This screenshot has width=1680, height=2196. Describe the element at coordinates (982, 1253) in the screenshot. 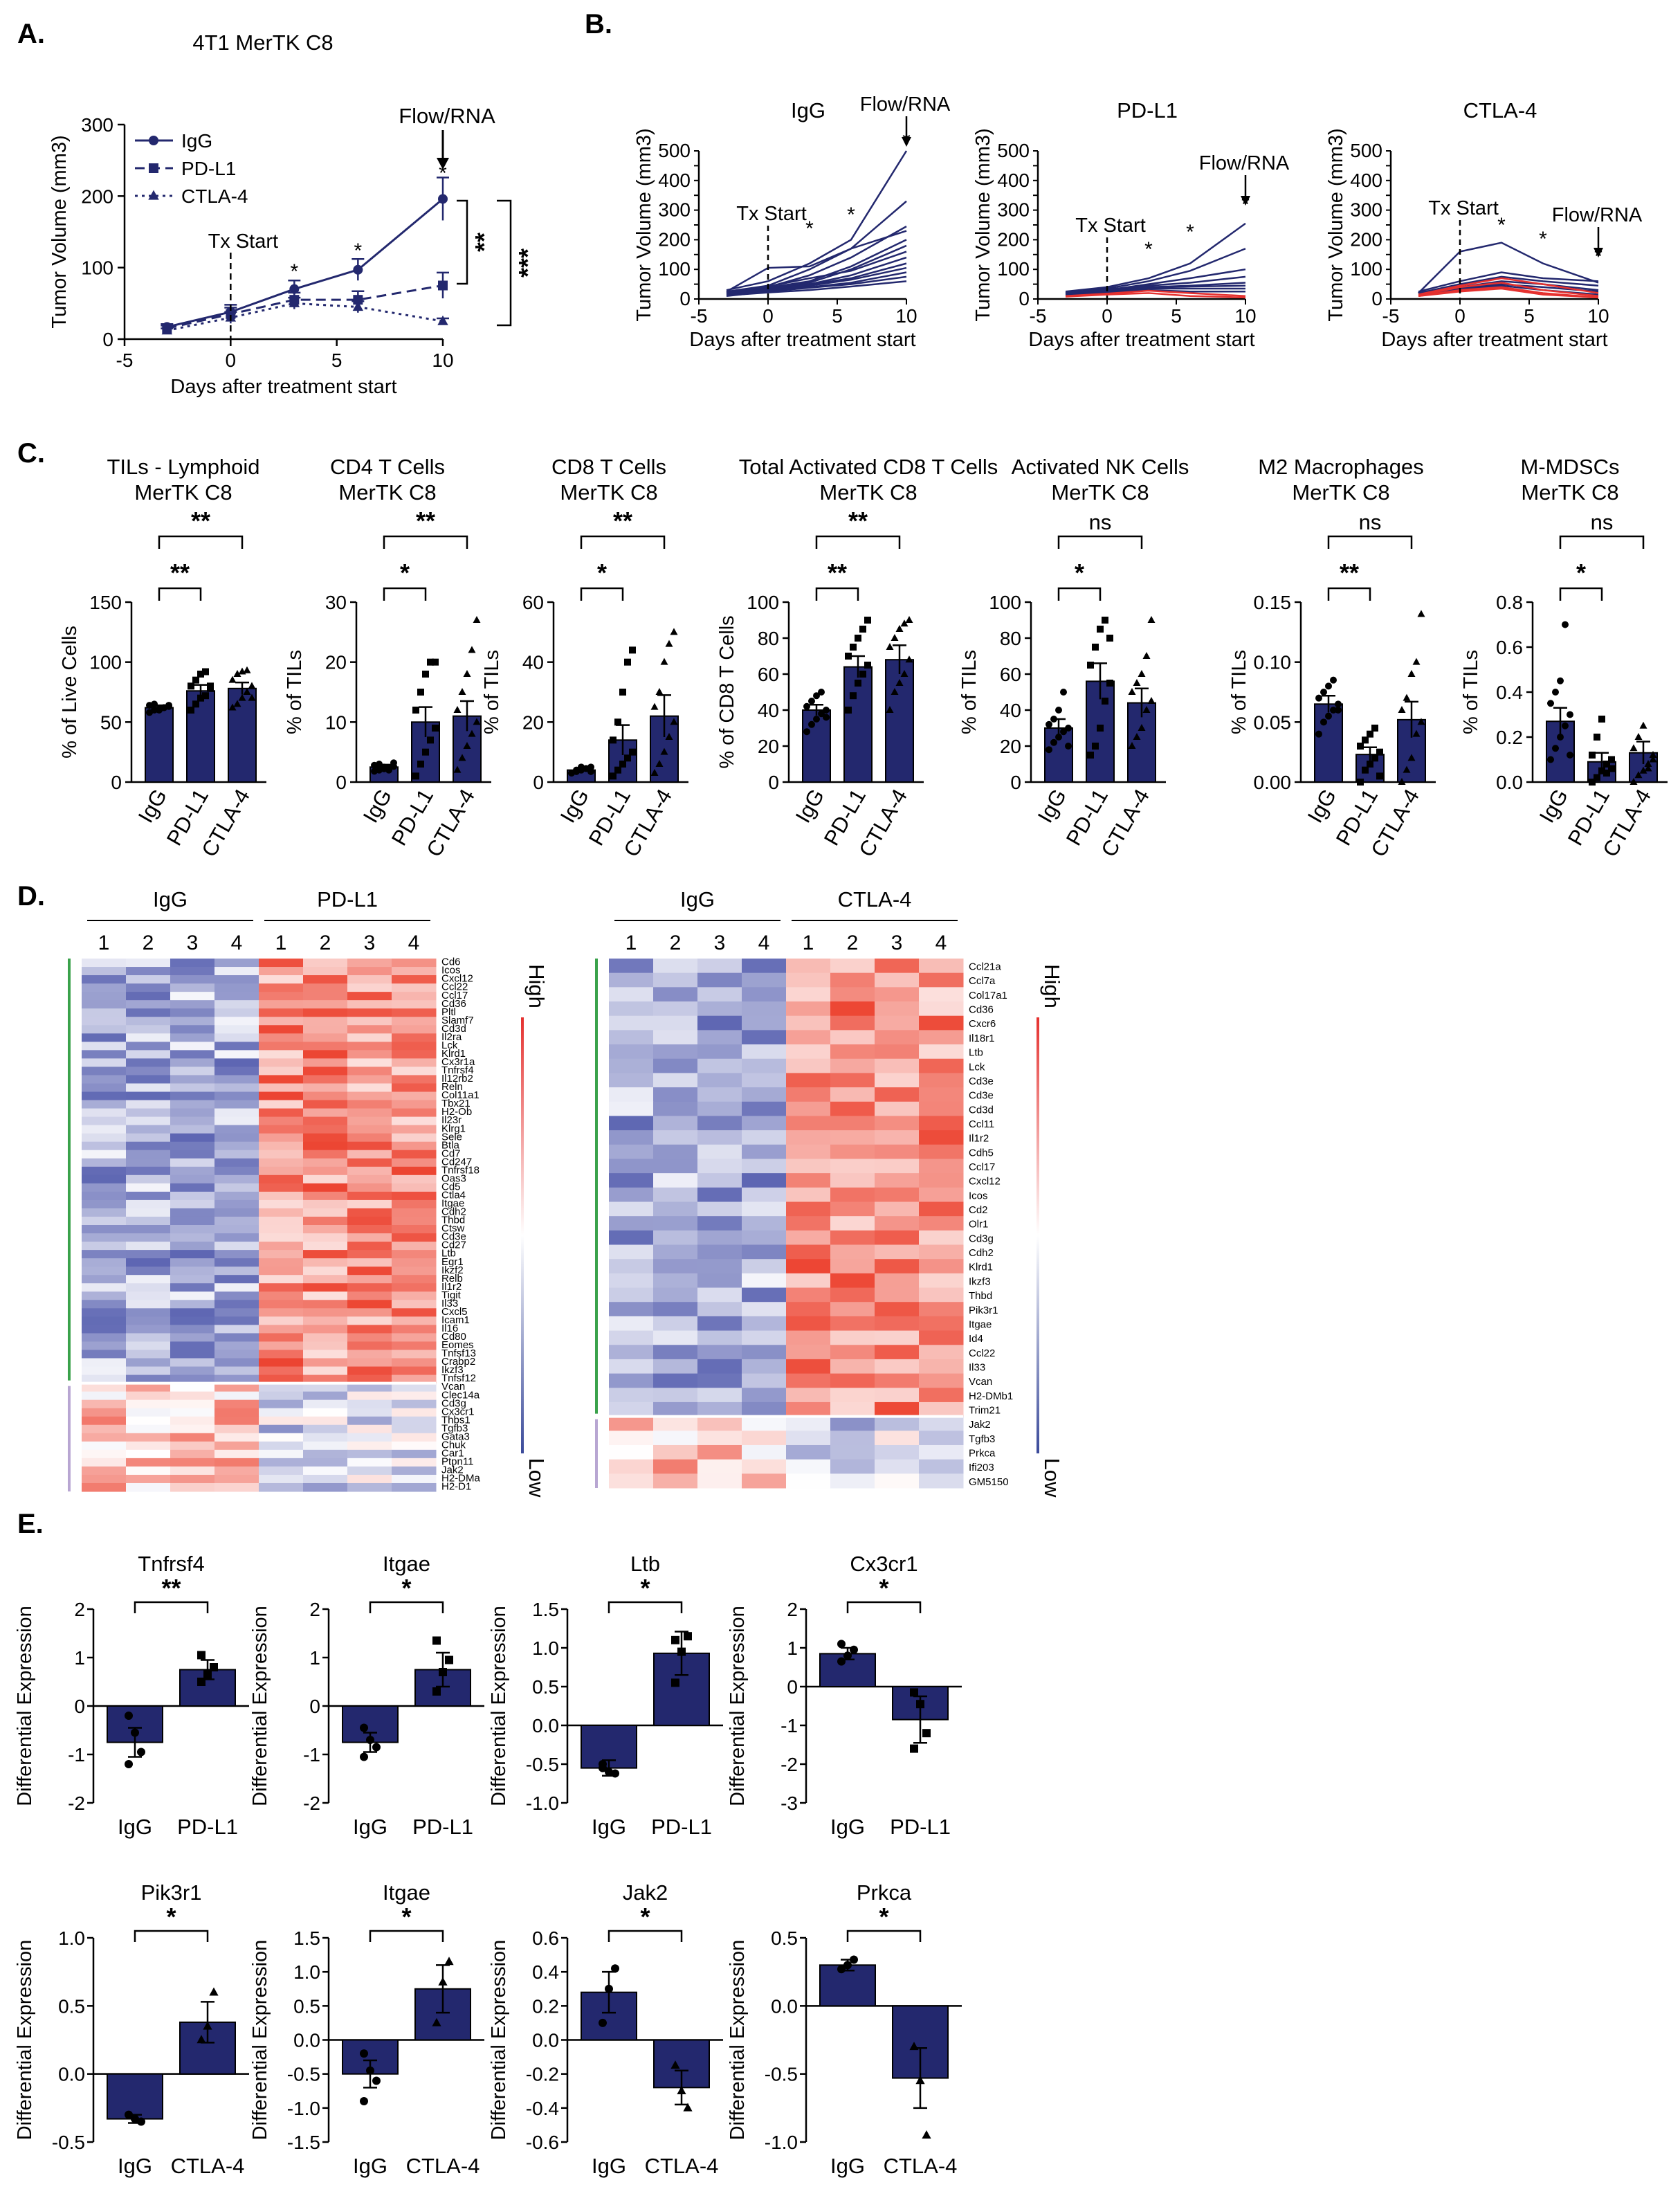

I see `gene-label: Cdh2` at that location.